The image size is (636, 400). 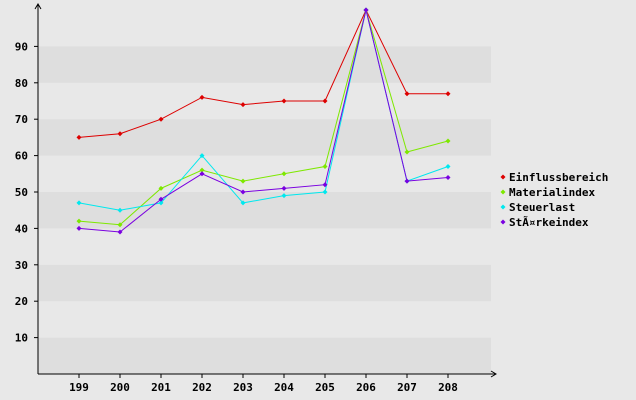 What do you see at coordinates (284, 387) in the screenshot?
I see `x-tick-label: 204` at bounding box center [284, 387].